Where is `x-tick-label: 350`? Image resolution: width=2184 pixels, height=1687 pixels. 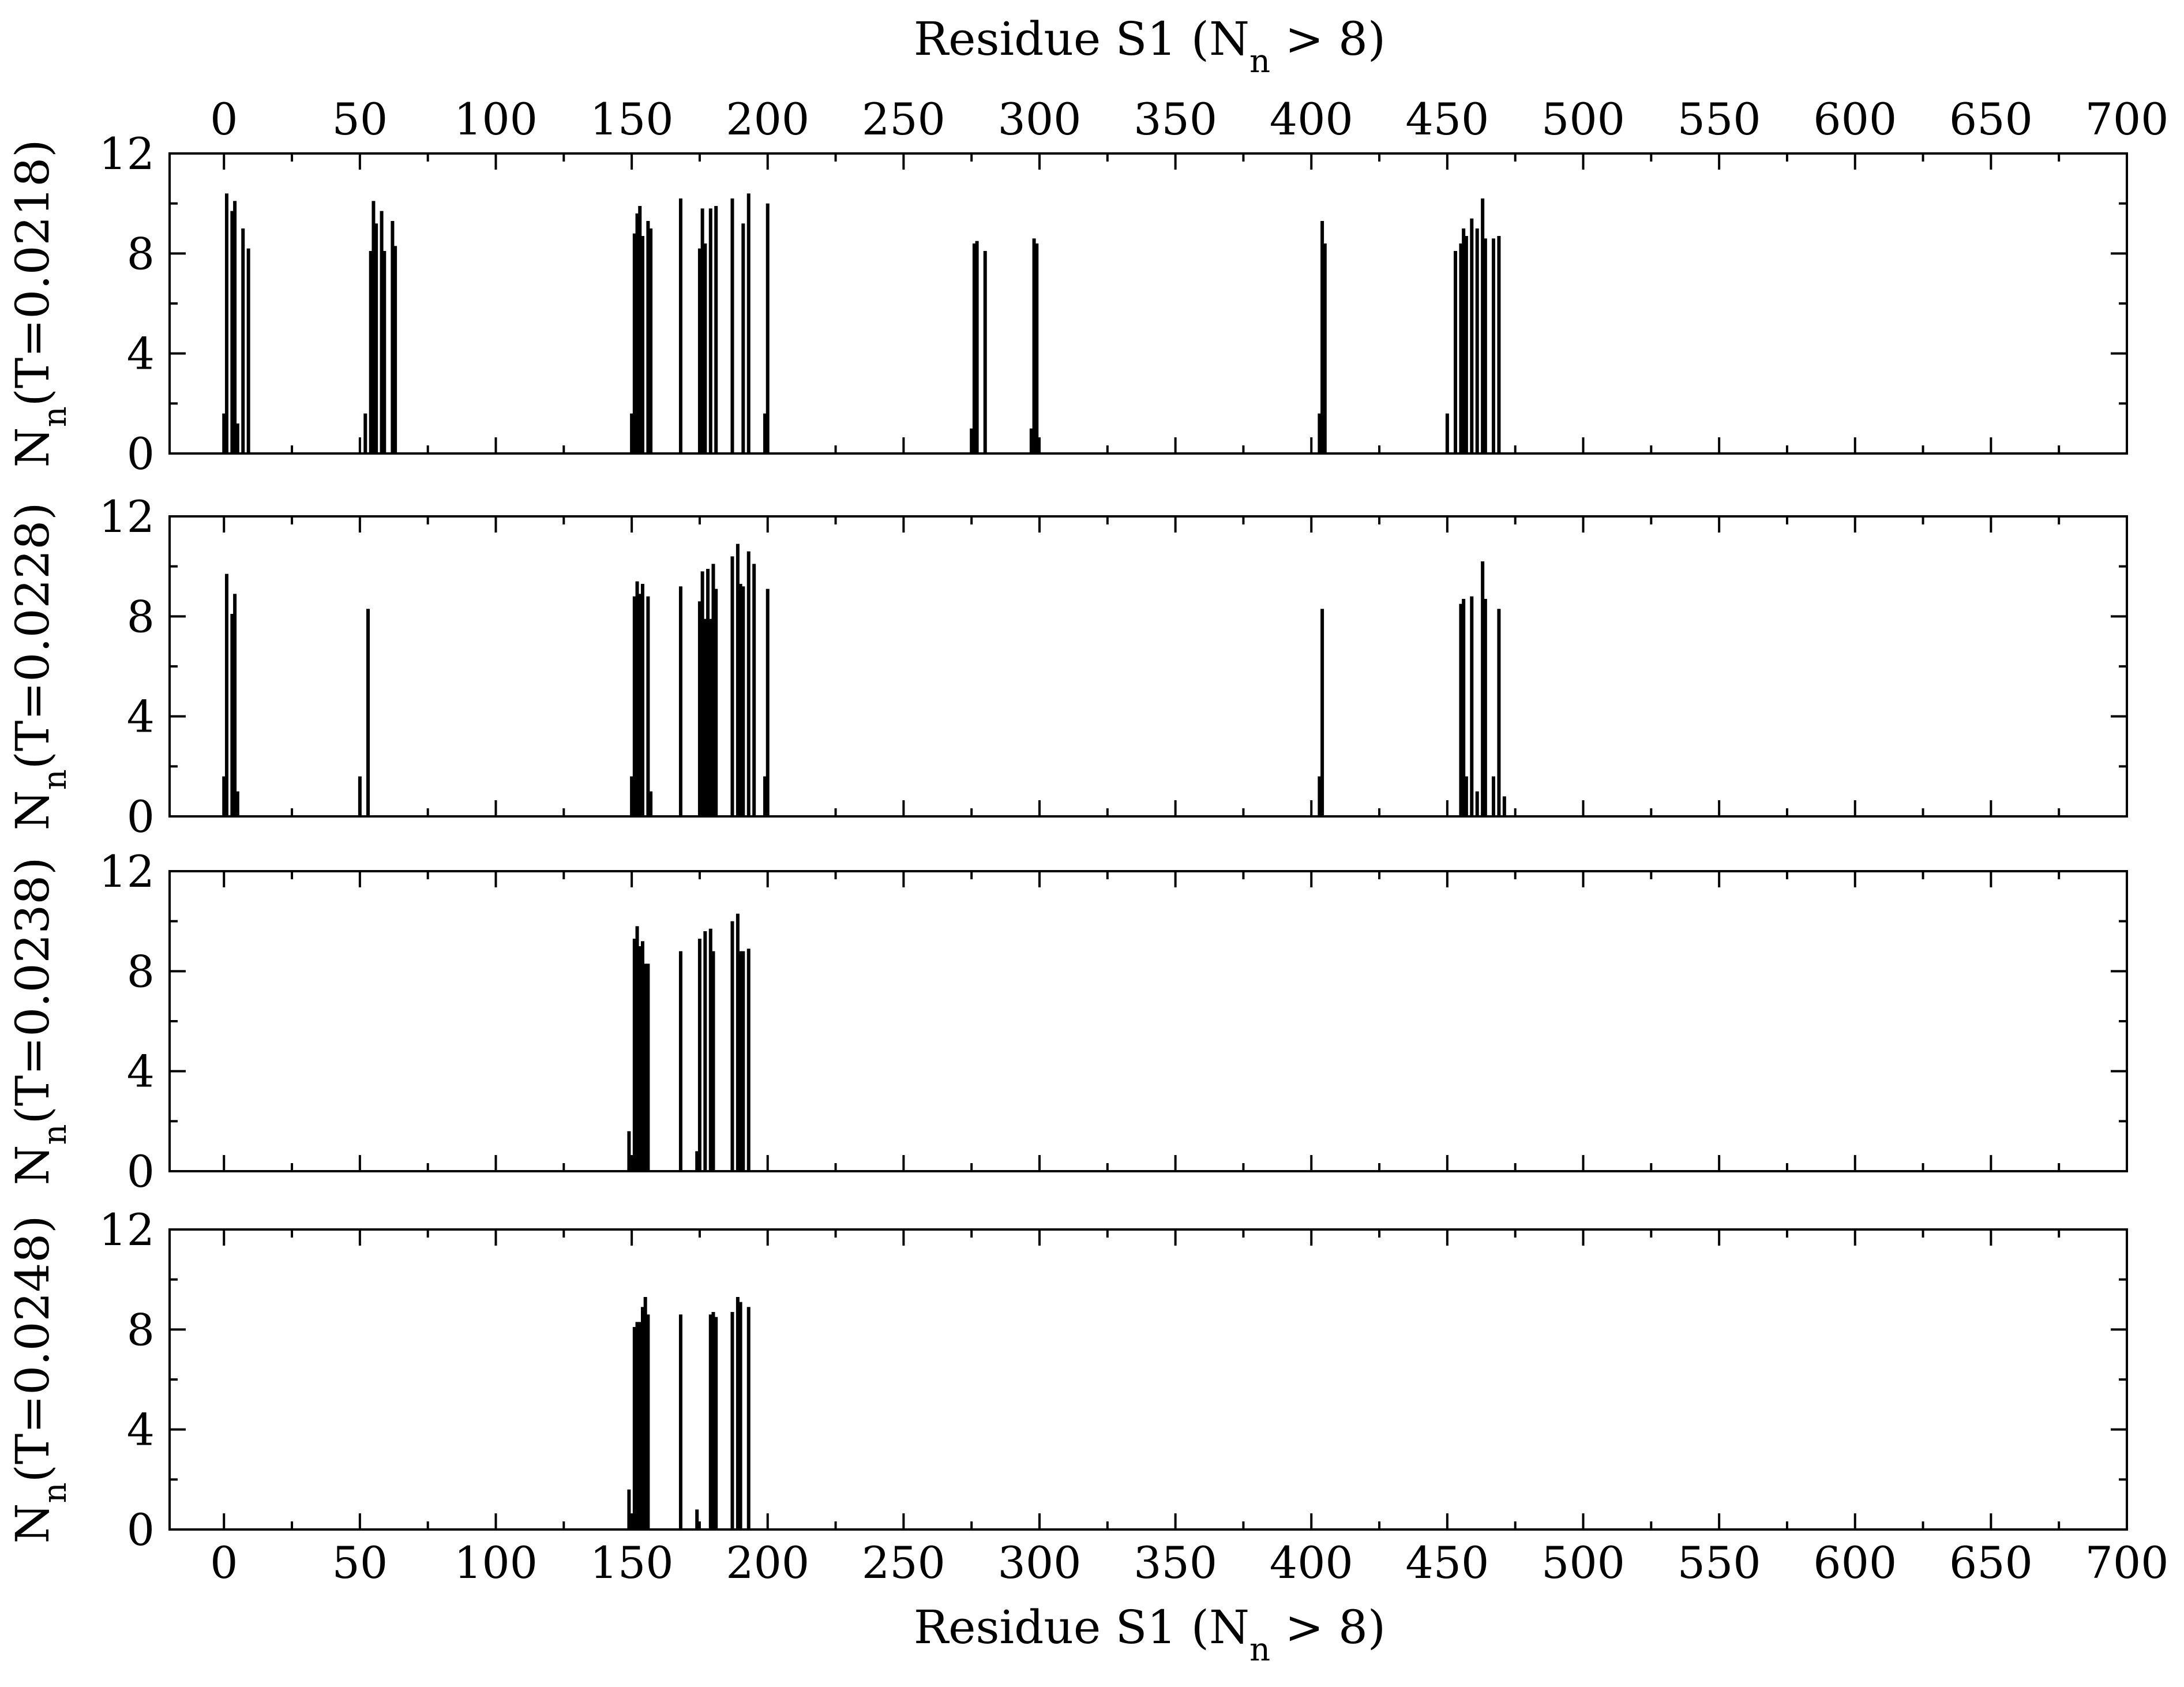 x-tick-label: 350 is located at coordinates (1175, 119).